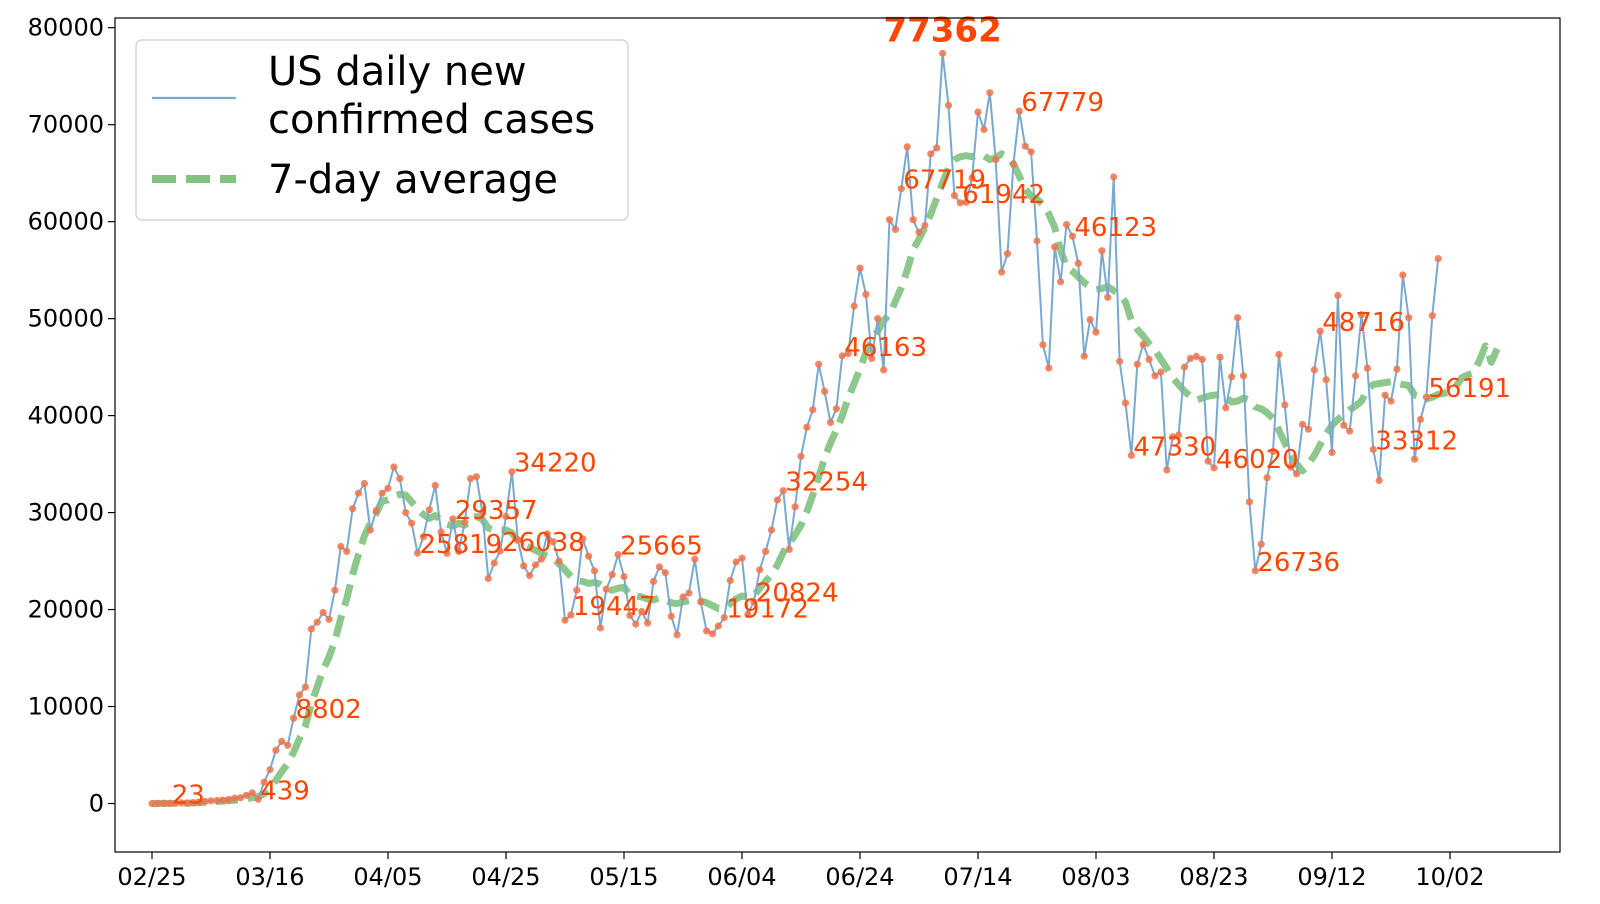 The image size is (1600, 904). I want to click on data-label-peak: 77362, so click(942, 30).